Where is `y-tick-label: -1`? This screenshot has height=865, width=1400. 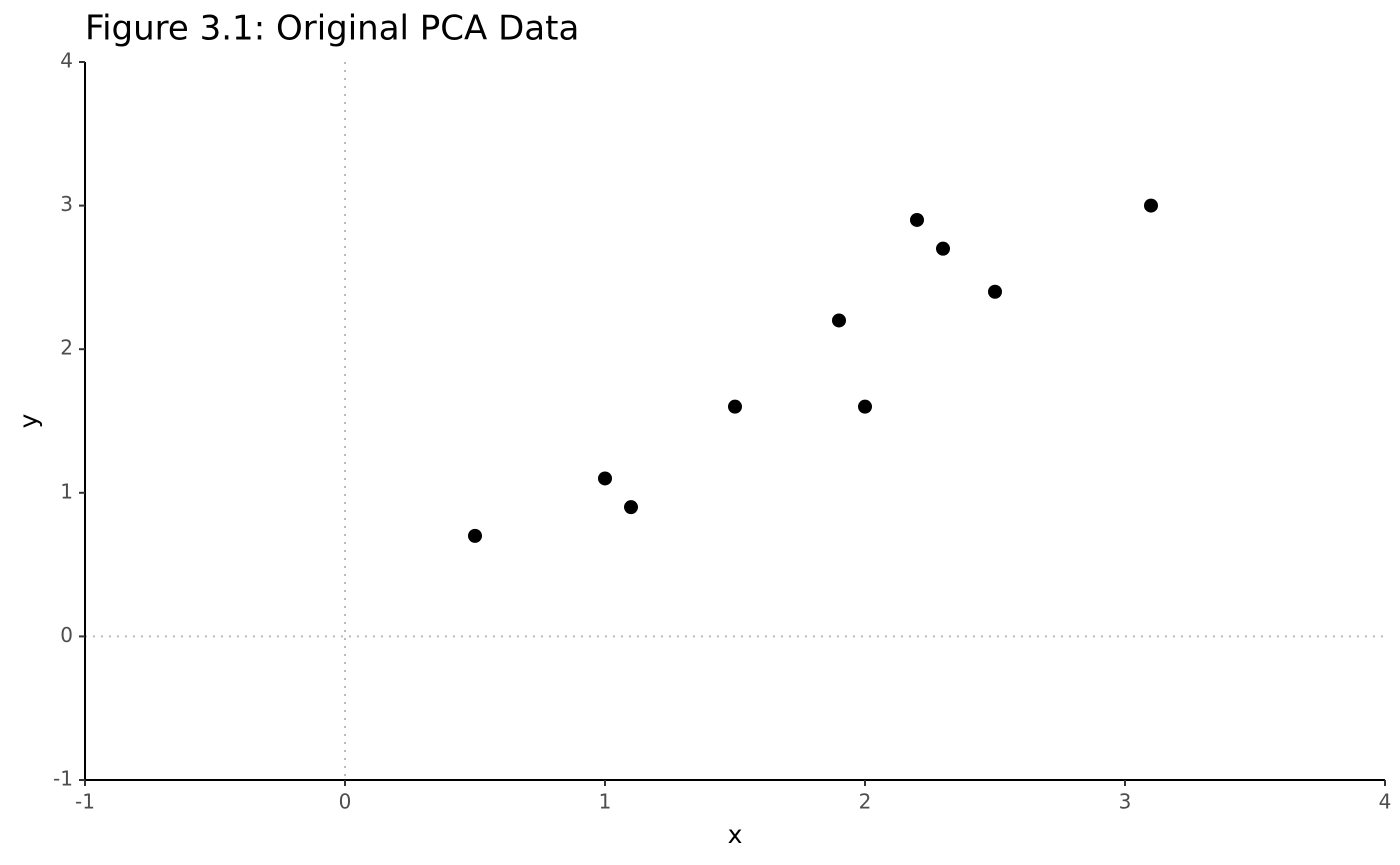 y-tick-label: -1 is located at coordinates (63, 779).